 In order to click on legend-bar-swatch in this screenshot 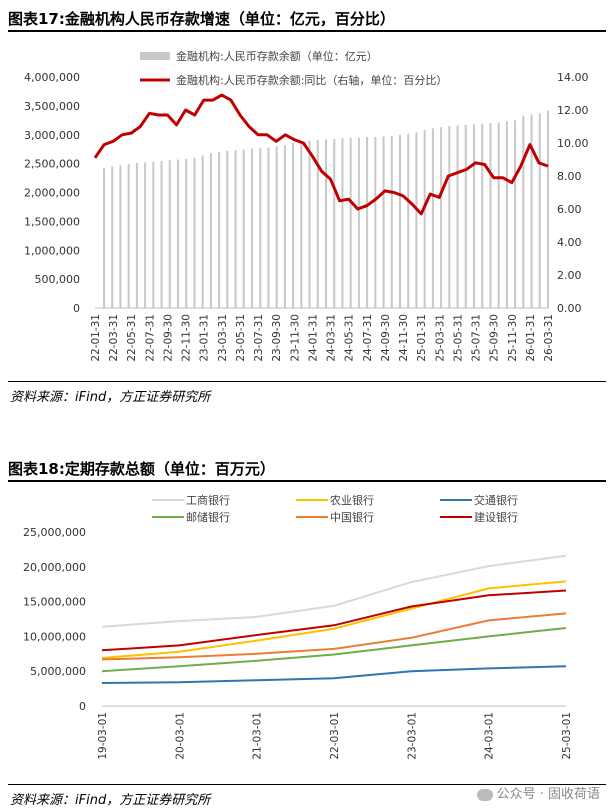, I will do `click(155, 56)`.